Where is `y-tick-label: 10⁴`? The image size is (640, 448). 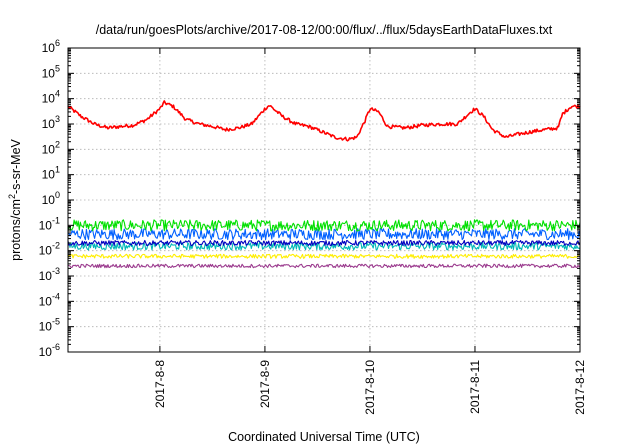
y-tick-label: 10⁴ is located at coordinates (51, 97).